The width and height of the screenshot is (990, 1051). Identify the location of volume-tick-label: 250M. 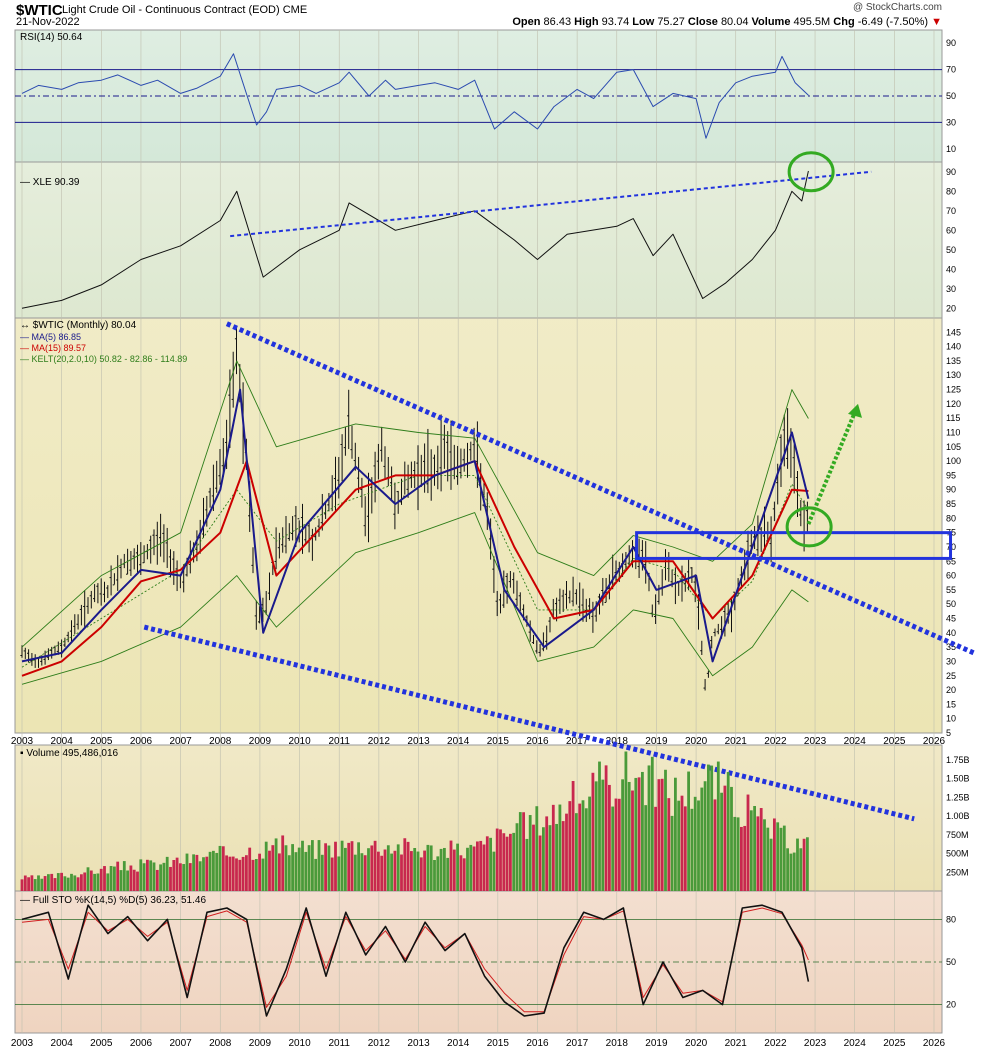
(957, 872).